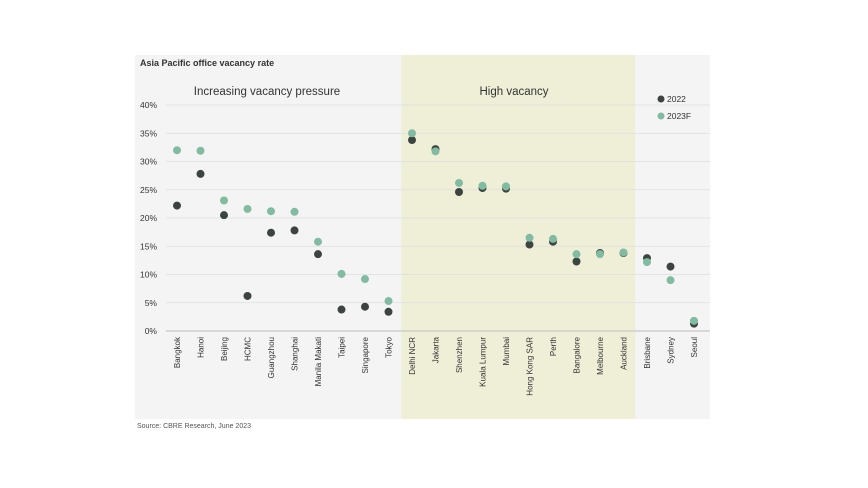  What do you see at coordinates (513, 92) in the screenshot?
I see `region-label: High vacancy` at bounding box center [513, 92].